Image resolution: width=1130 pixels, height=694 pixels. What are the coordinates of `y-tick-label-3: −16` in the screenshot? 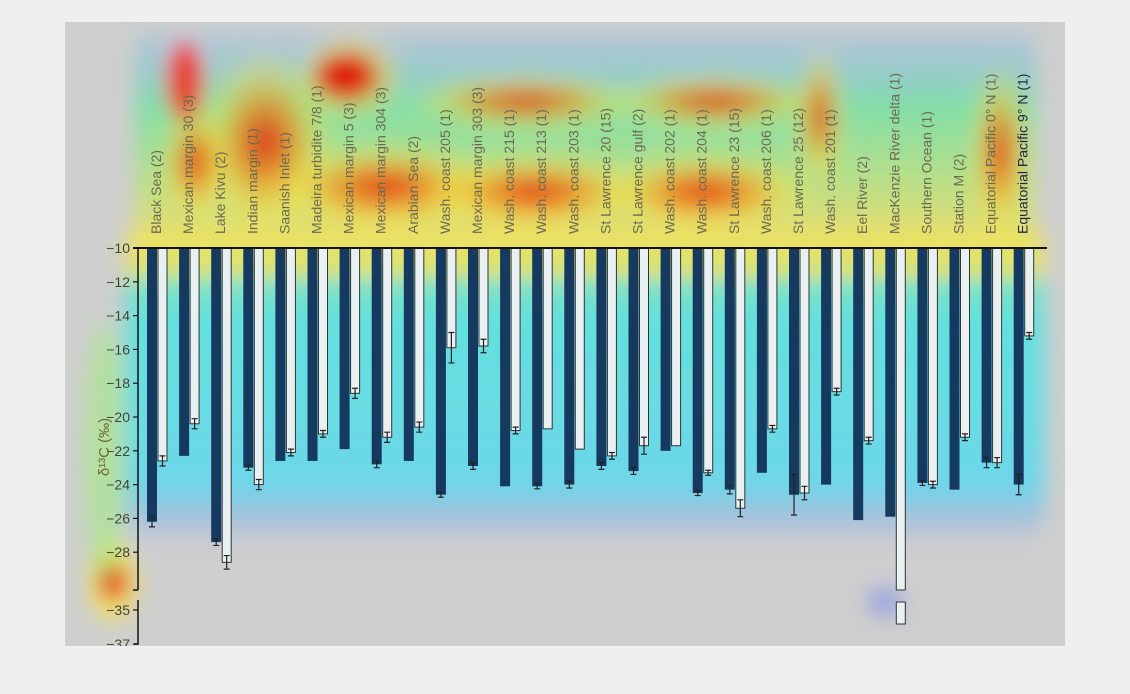 It's located at (118, 349).